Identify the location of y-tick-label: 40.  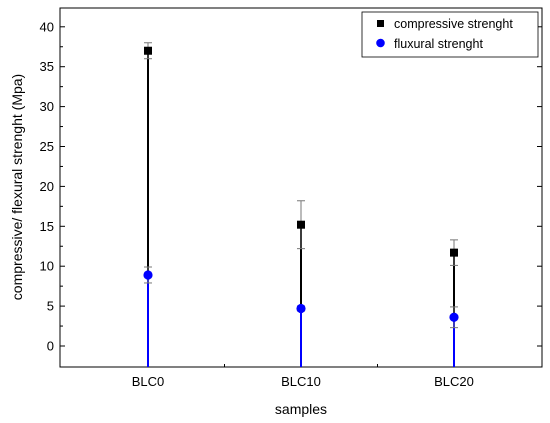
(47, 26).